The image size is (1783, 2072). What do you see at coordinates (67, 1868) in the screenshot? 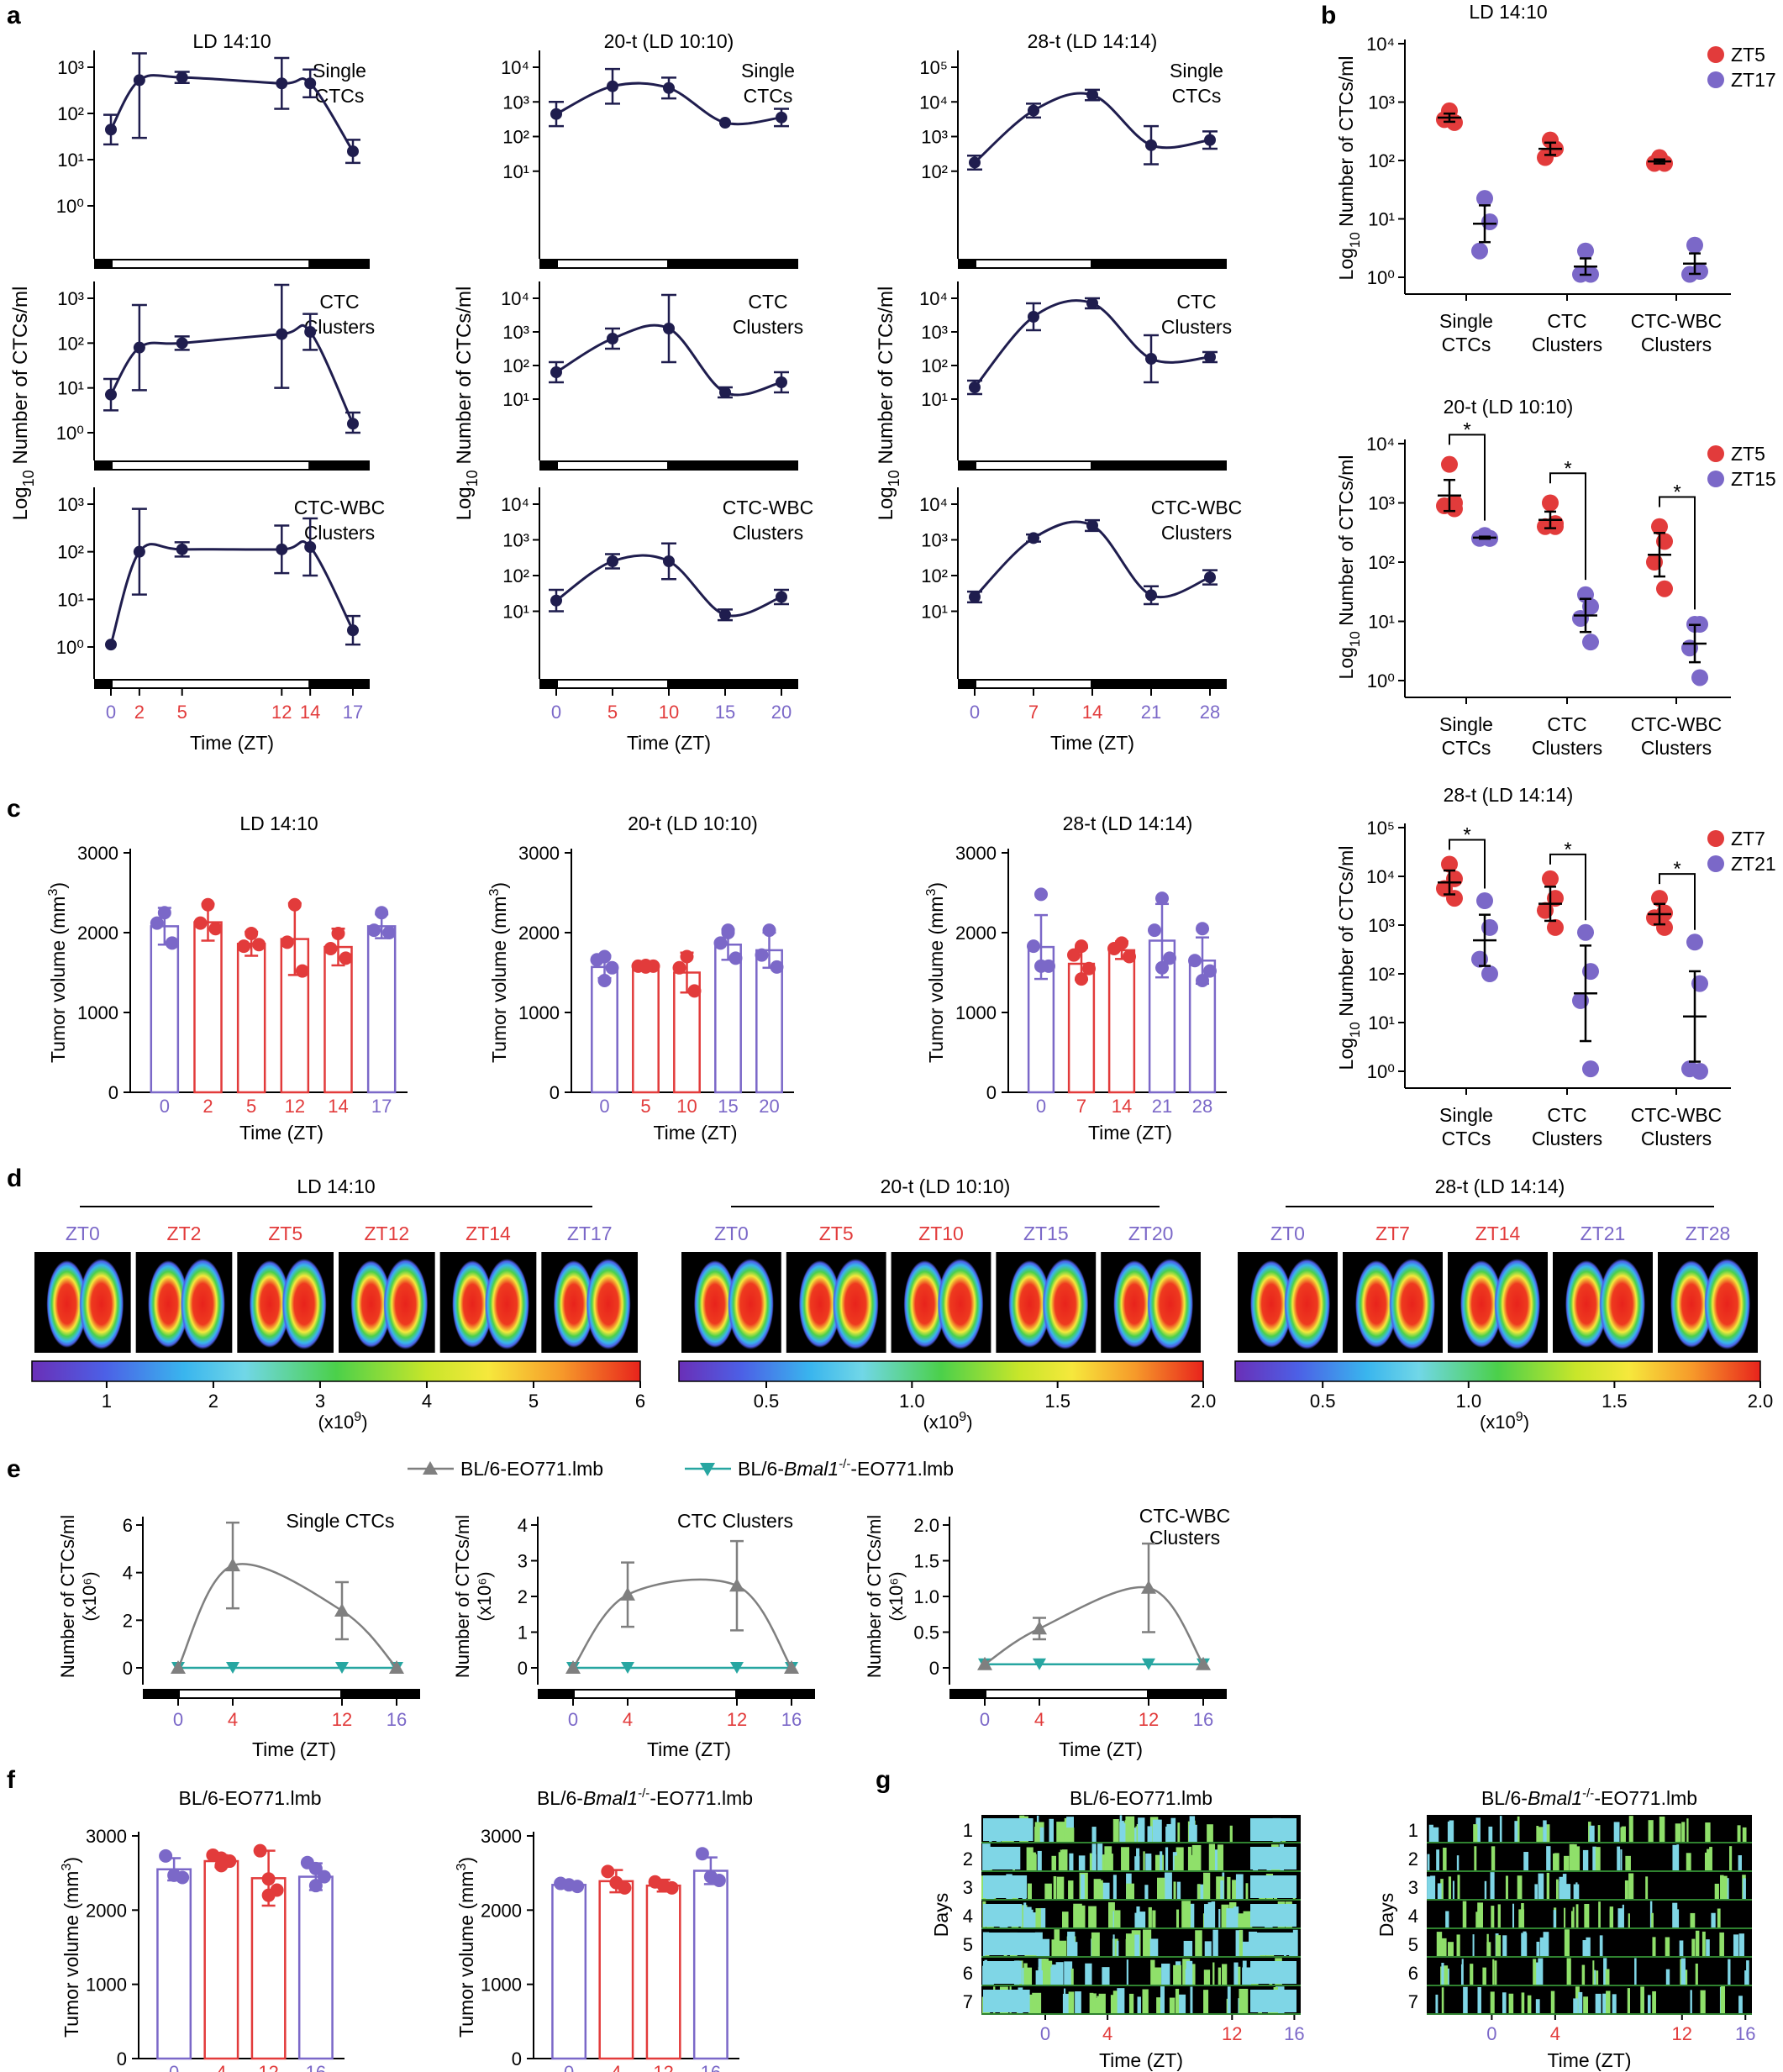
I see `y-axis-title-sup: 3` at bounding box center [67, 1868].